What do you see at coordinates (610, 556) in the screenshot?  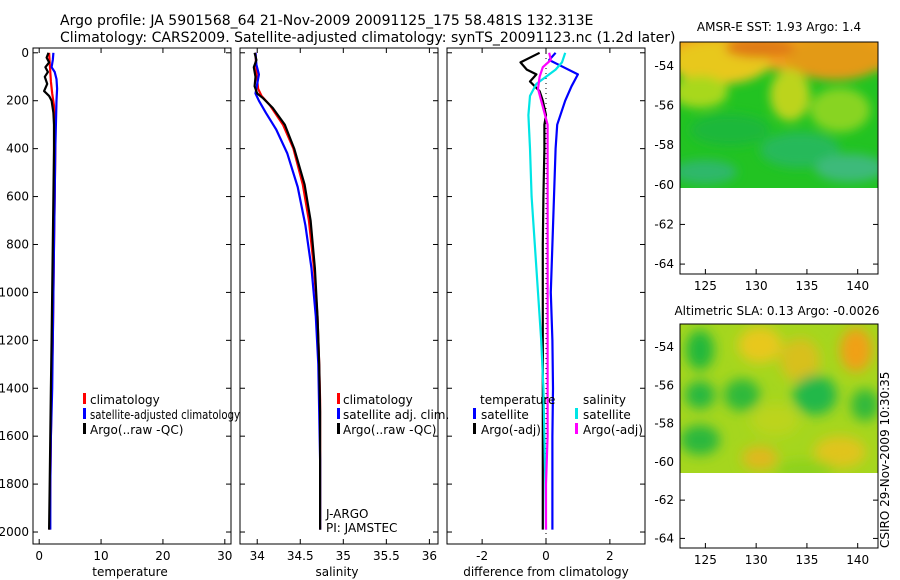 I see `difference-xtick-label: 2` at bounding box center [610, 556].